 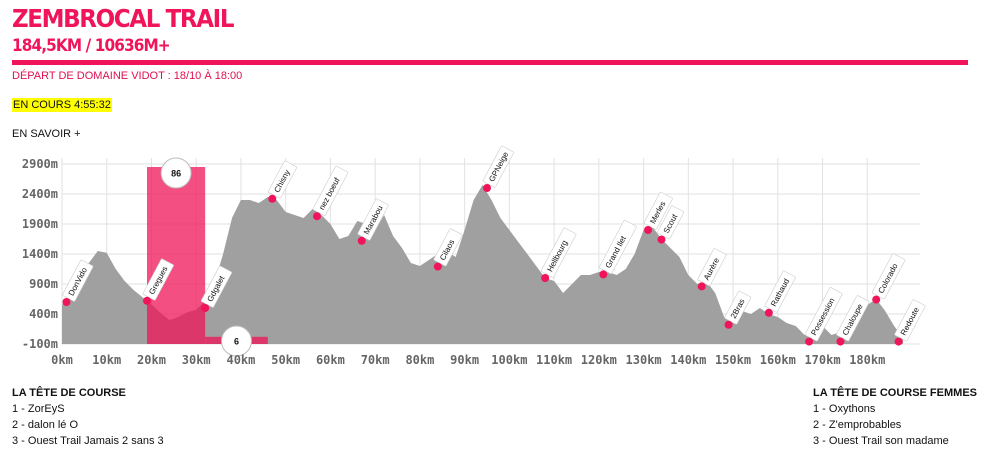 I want to click on y-tick-label: 1900m, so click(x=40, y=224).